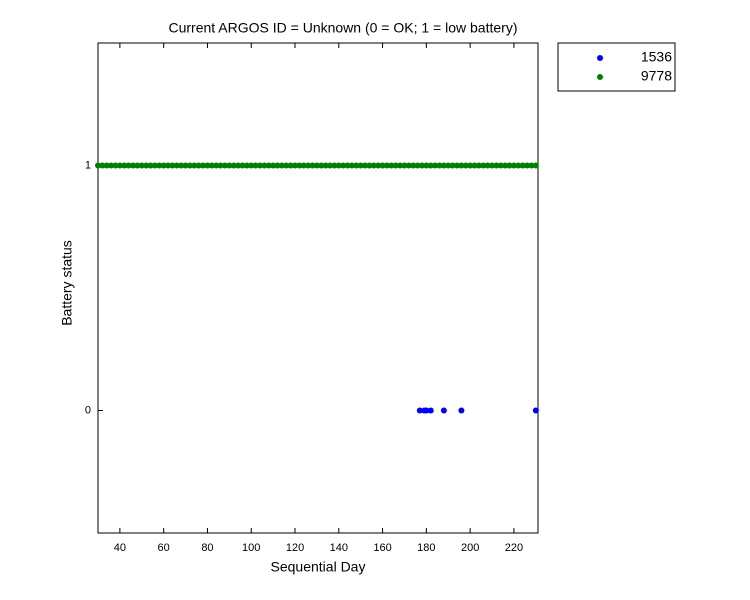 The height and width of the screenshot is (600, 750). What do you see at coordinates (164, 548) in the screenshot?
I see `x-tick-label: 60` at bounding box center [164, 548].